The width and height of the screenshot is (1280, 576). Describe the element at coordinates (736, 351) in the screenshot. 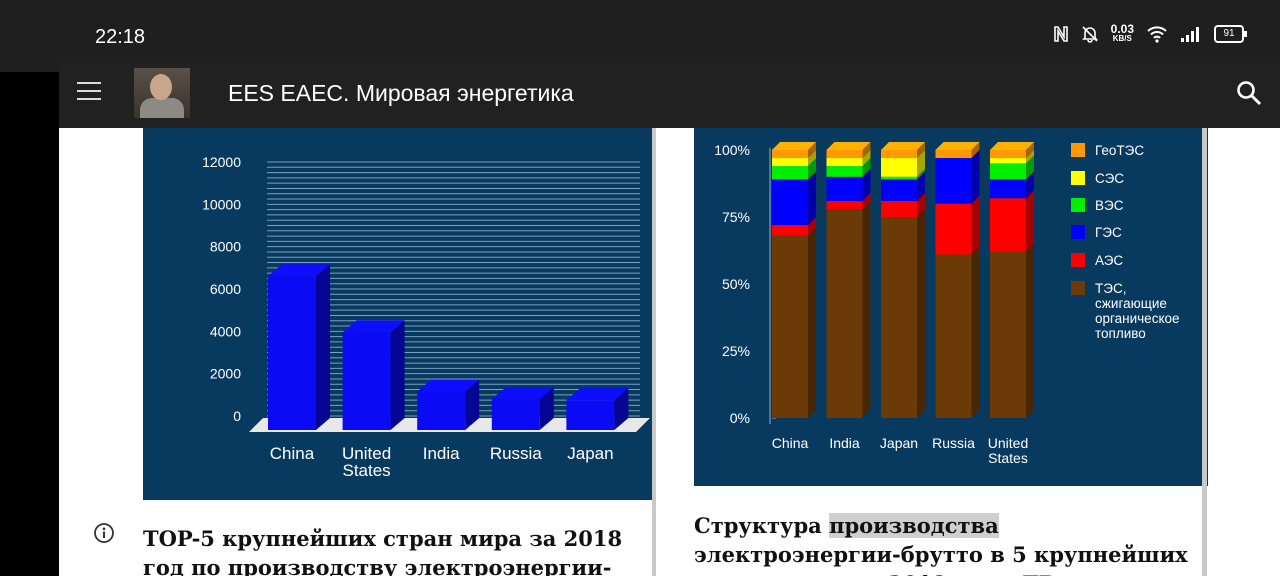

I see `y-tick-label: 25%` at that location.